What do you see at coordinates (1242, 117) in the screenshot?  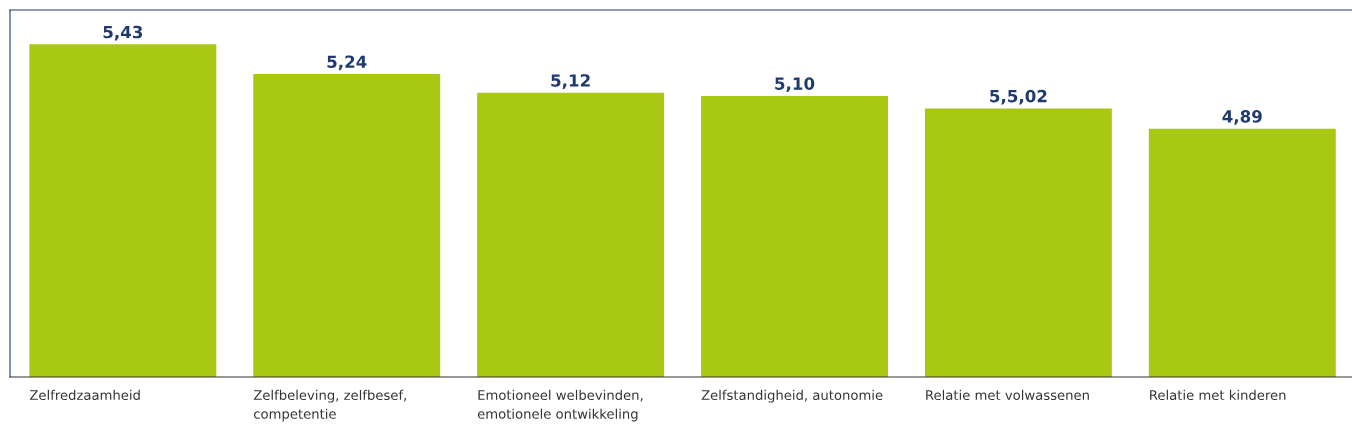 I see `data-label: 4,89` at bounding box center [1242, 117].